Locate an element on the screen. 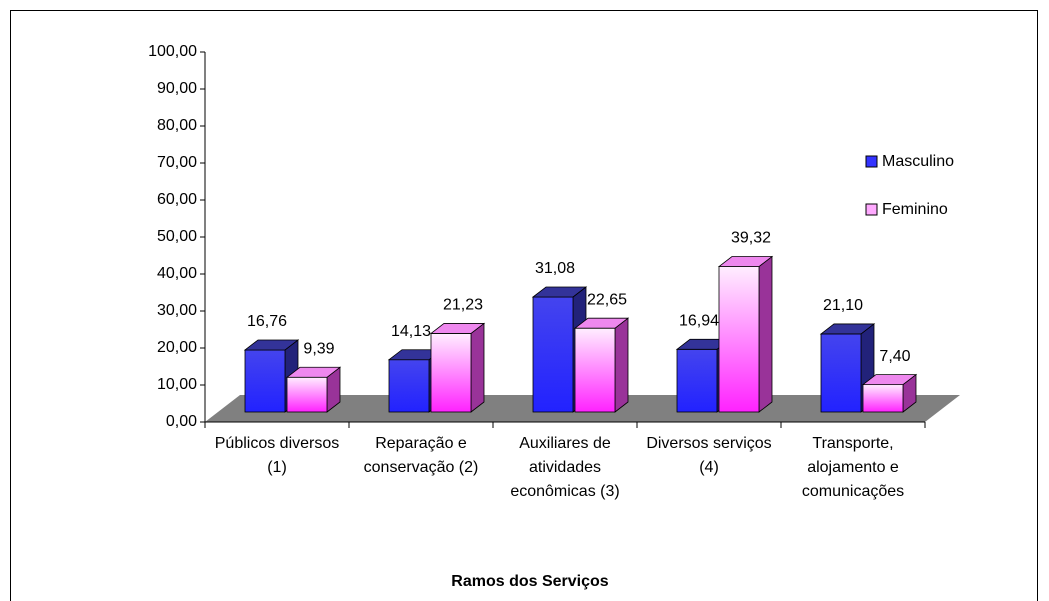 This screenshot has height=601, width=1049. y-tick-label: 70,00 is located at coordinates (177, 162).